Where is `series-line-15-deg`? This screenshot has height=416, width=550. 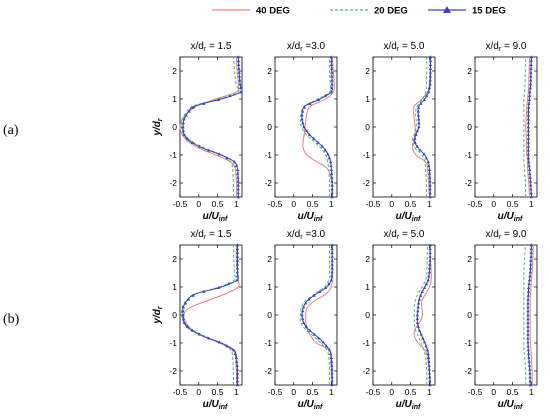
series-line-15-deg is located at coordinates (317, 315).